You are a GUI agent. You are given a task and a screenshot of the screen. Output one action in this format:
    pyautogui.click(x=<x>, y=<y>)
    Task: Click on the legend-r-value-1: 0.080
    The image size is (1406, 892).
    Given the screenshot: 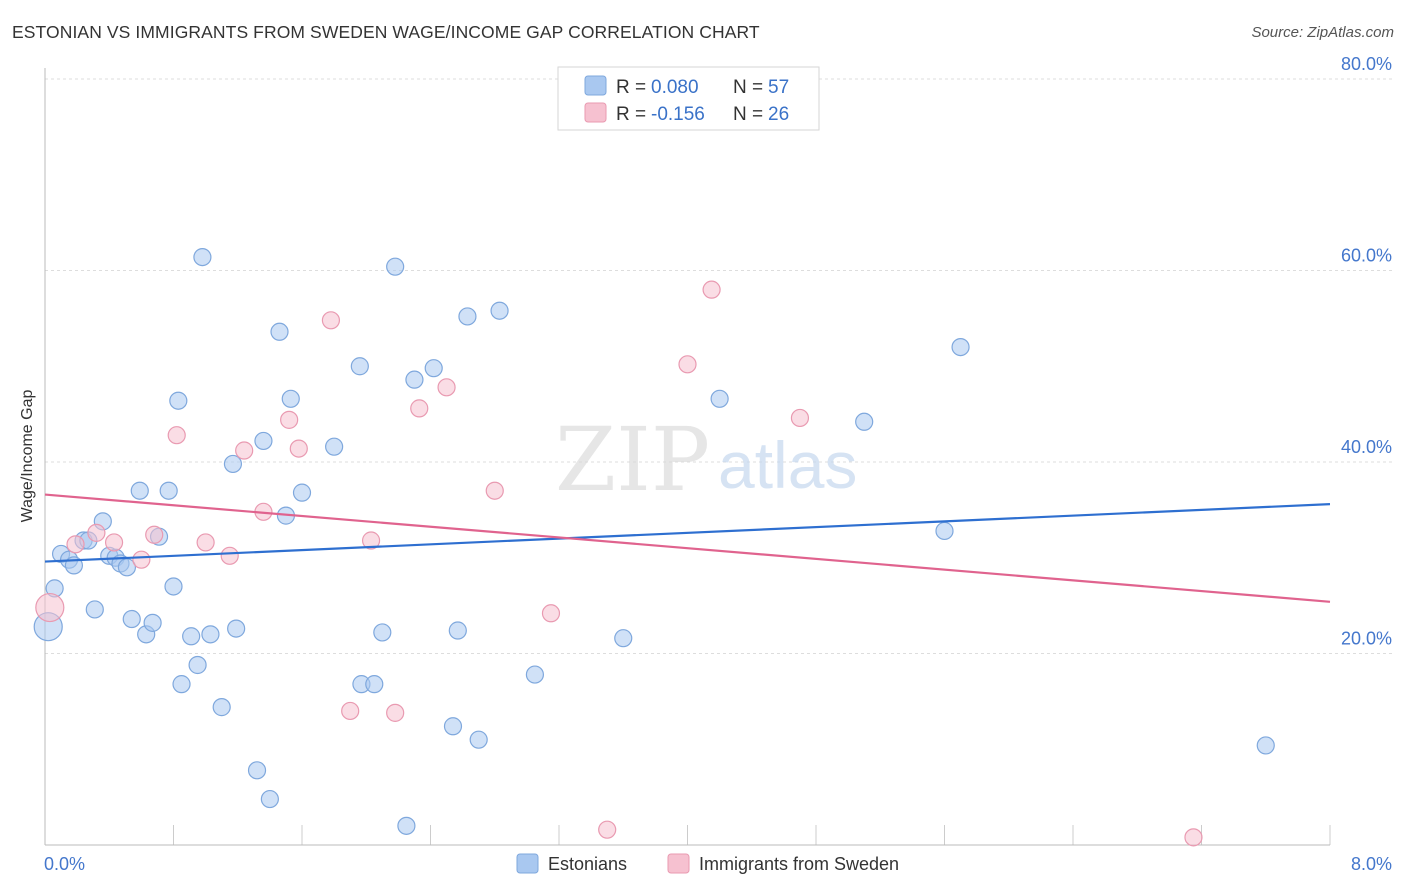 What is the action you would take?
    pyautogui.click(x=675, y=87)
    